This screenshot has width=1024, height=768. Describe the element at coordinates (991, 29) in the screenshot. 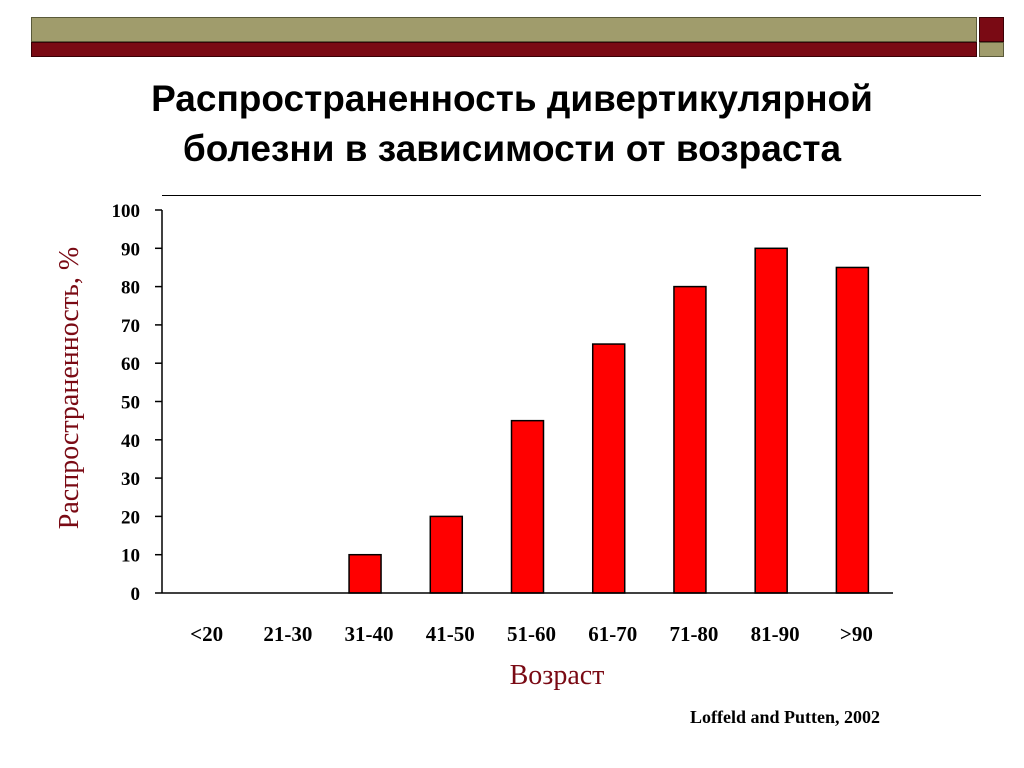

I see `header-corner-square-dark` at that location.